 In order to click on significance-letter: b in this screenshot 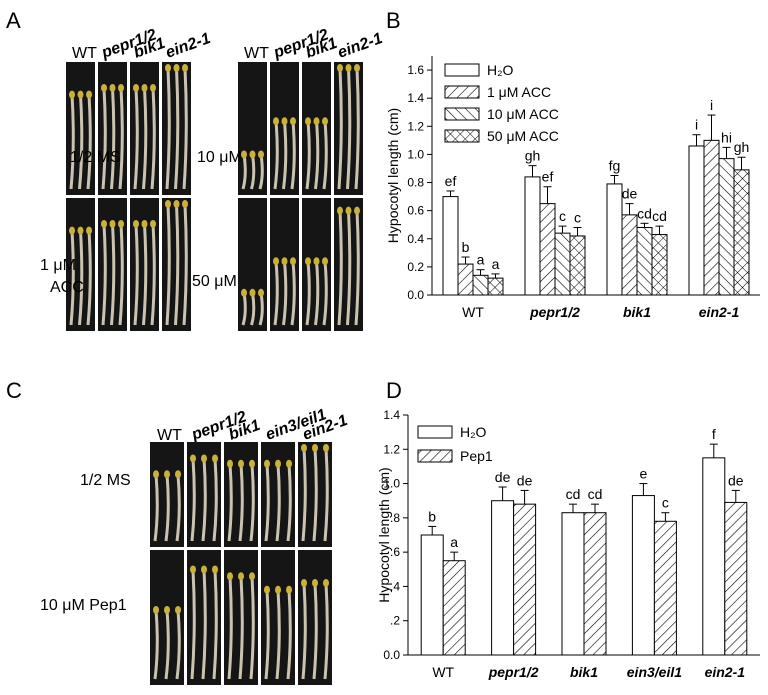, I will do `click(432, 516)`.